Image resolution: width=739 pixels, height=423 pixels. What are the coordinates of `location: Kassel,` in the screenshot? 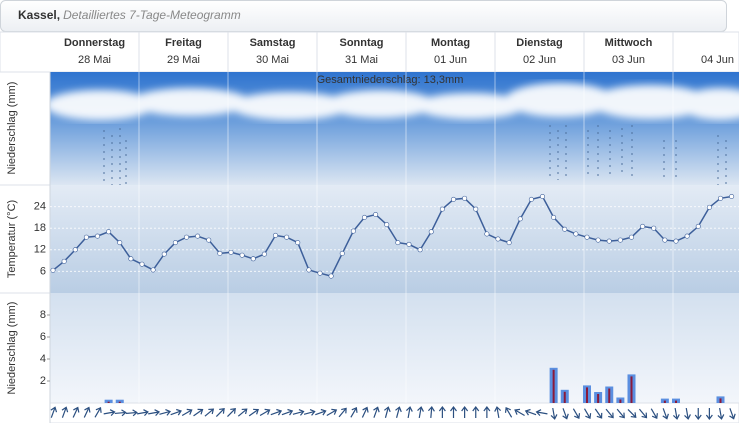 It's located at (39, 15).